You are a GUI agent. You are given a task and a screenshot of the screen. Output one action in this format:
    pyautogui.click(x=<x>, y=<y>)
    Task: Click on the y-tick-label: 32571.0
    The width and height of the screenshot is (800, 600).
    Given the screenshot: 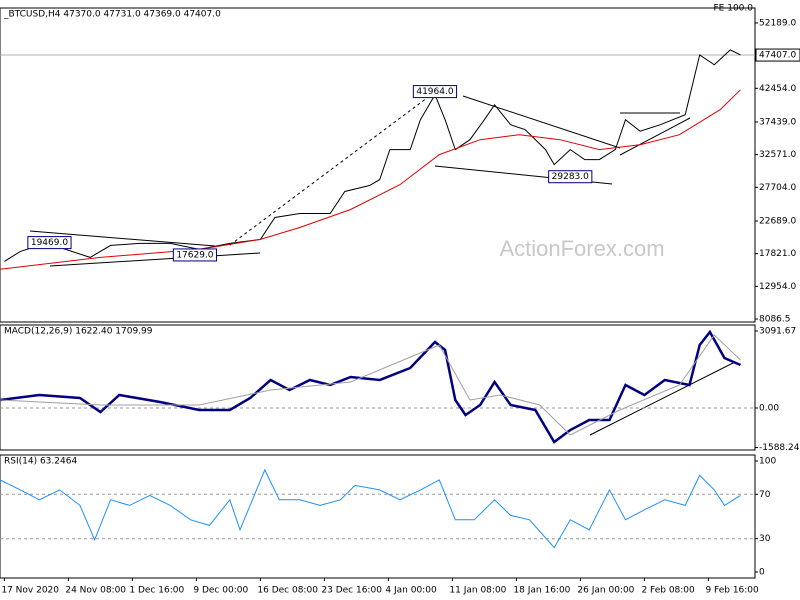 What is the action you would take?
    pyautogui.click(x=777, y=155)
    